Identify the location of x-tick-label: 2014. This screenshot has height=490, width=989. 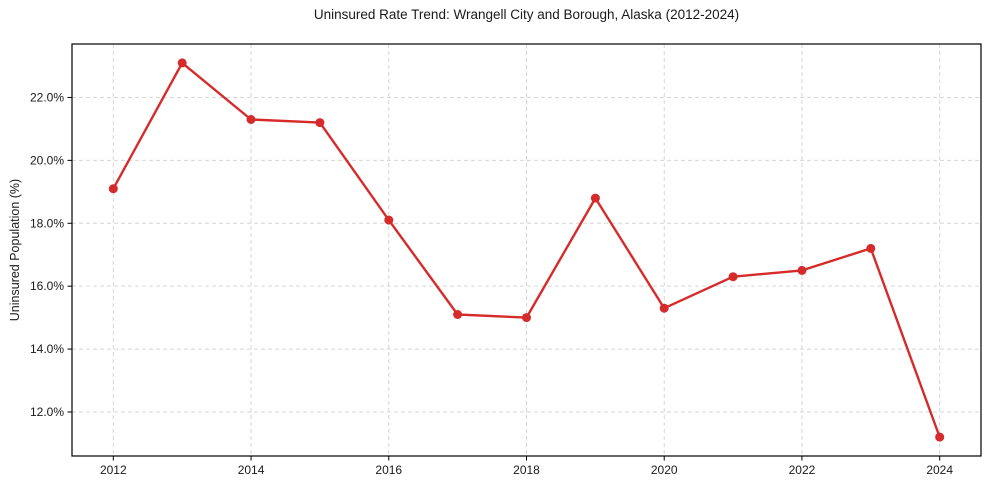
(251, 470).